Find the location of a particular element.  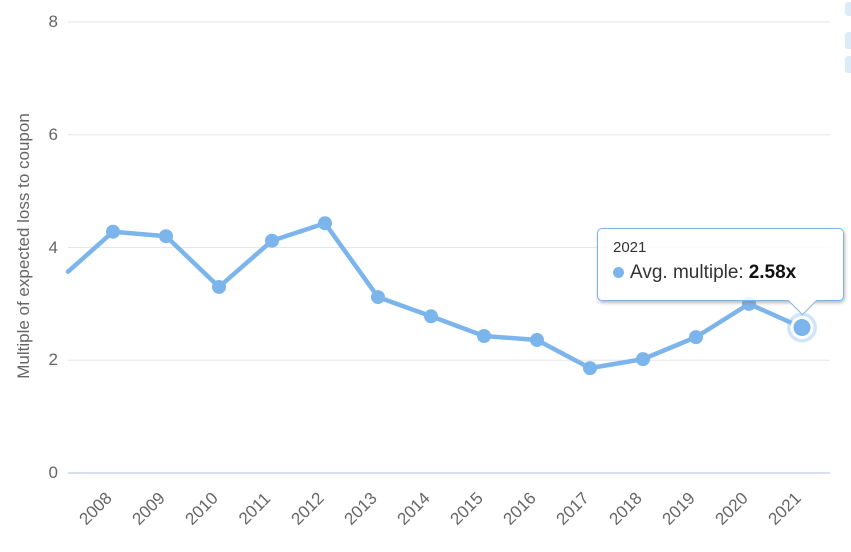

data-point-2017 is located at coordinates (590, 368).